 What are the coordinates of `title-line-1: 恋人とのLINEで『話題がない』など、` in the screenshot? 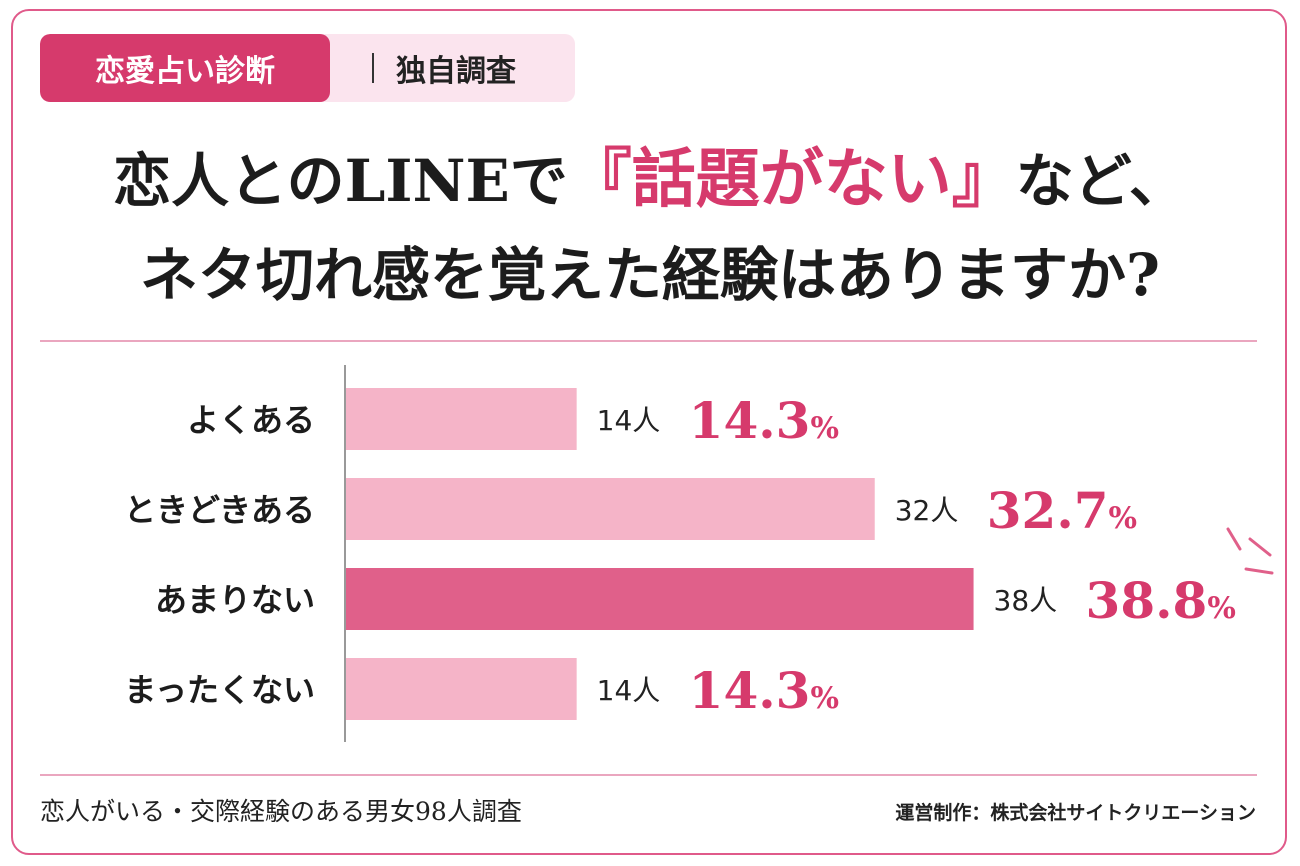 It's located at (650, 180).